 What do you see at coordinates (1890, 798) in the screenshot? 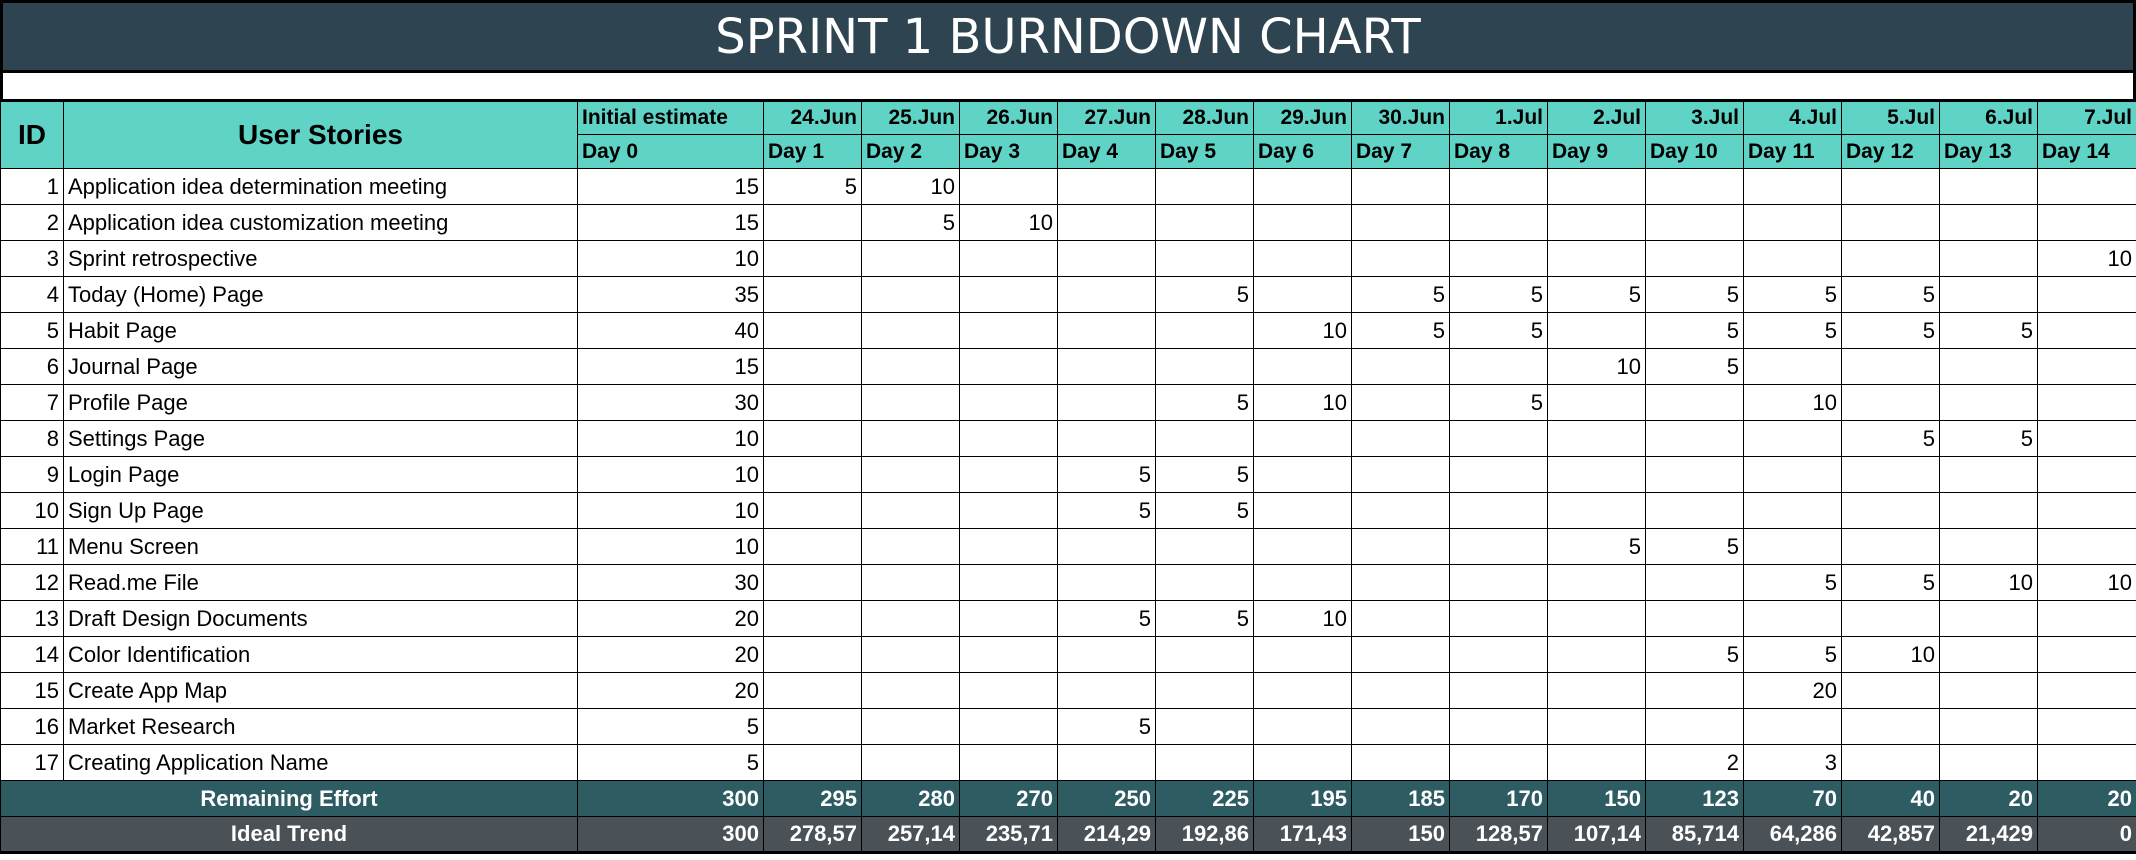
I see `remaining-effort-cell: 40` at bounding box center [1890, 798].